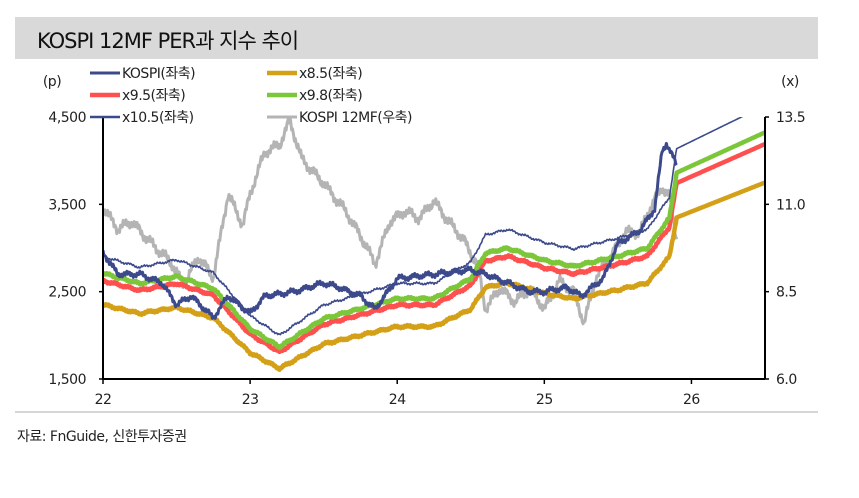  Describe the element at coordinates (544, 400) in the screenshot. I see `x-tick-label: 25` at that location.